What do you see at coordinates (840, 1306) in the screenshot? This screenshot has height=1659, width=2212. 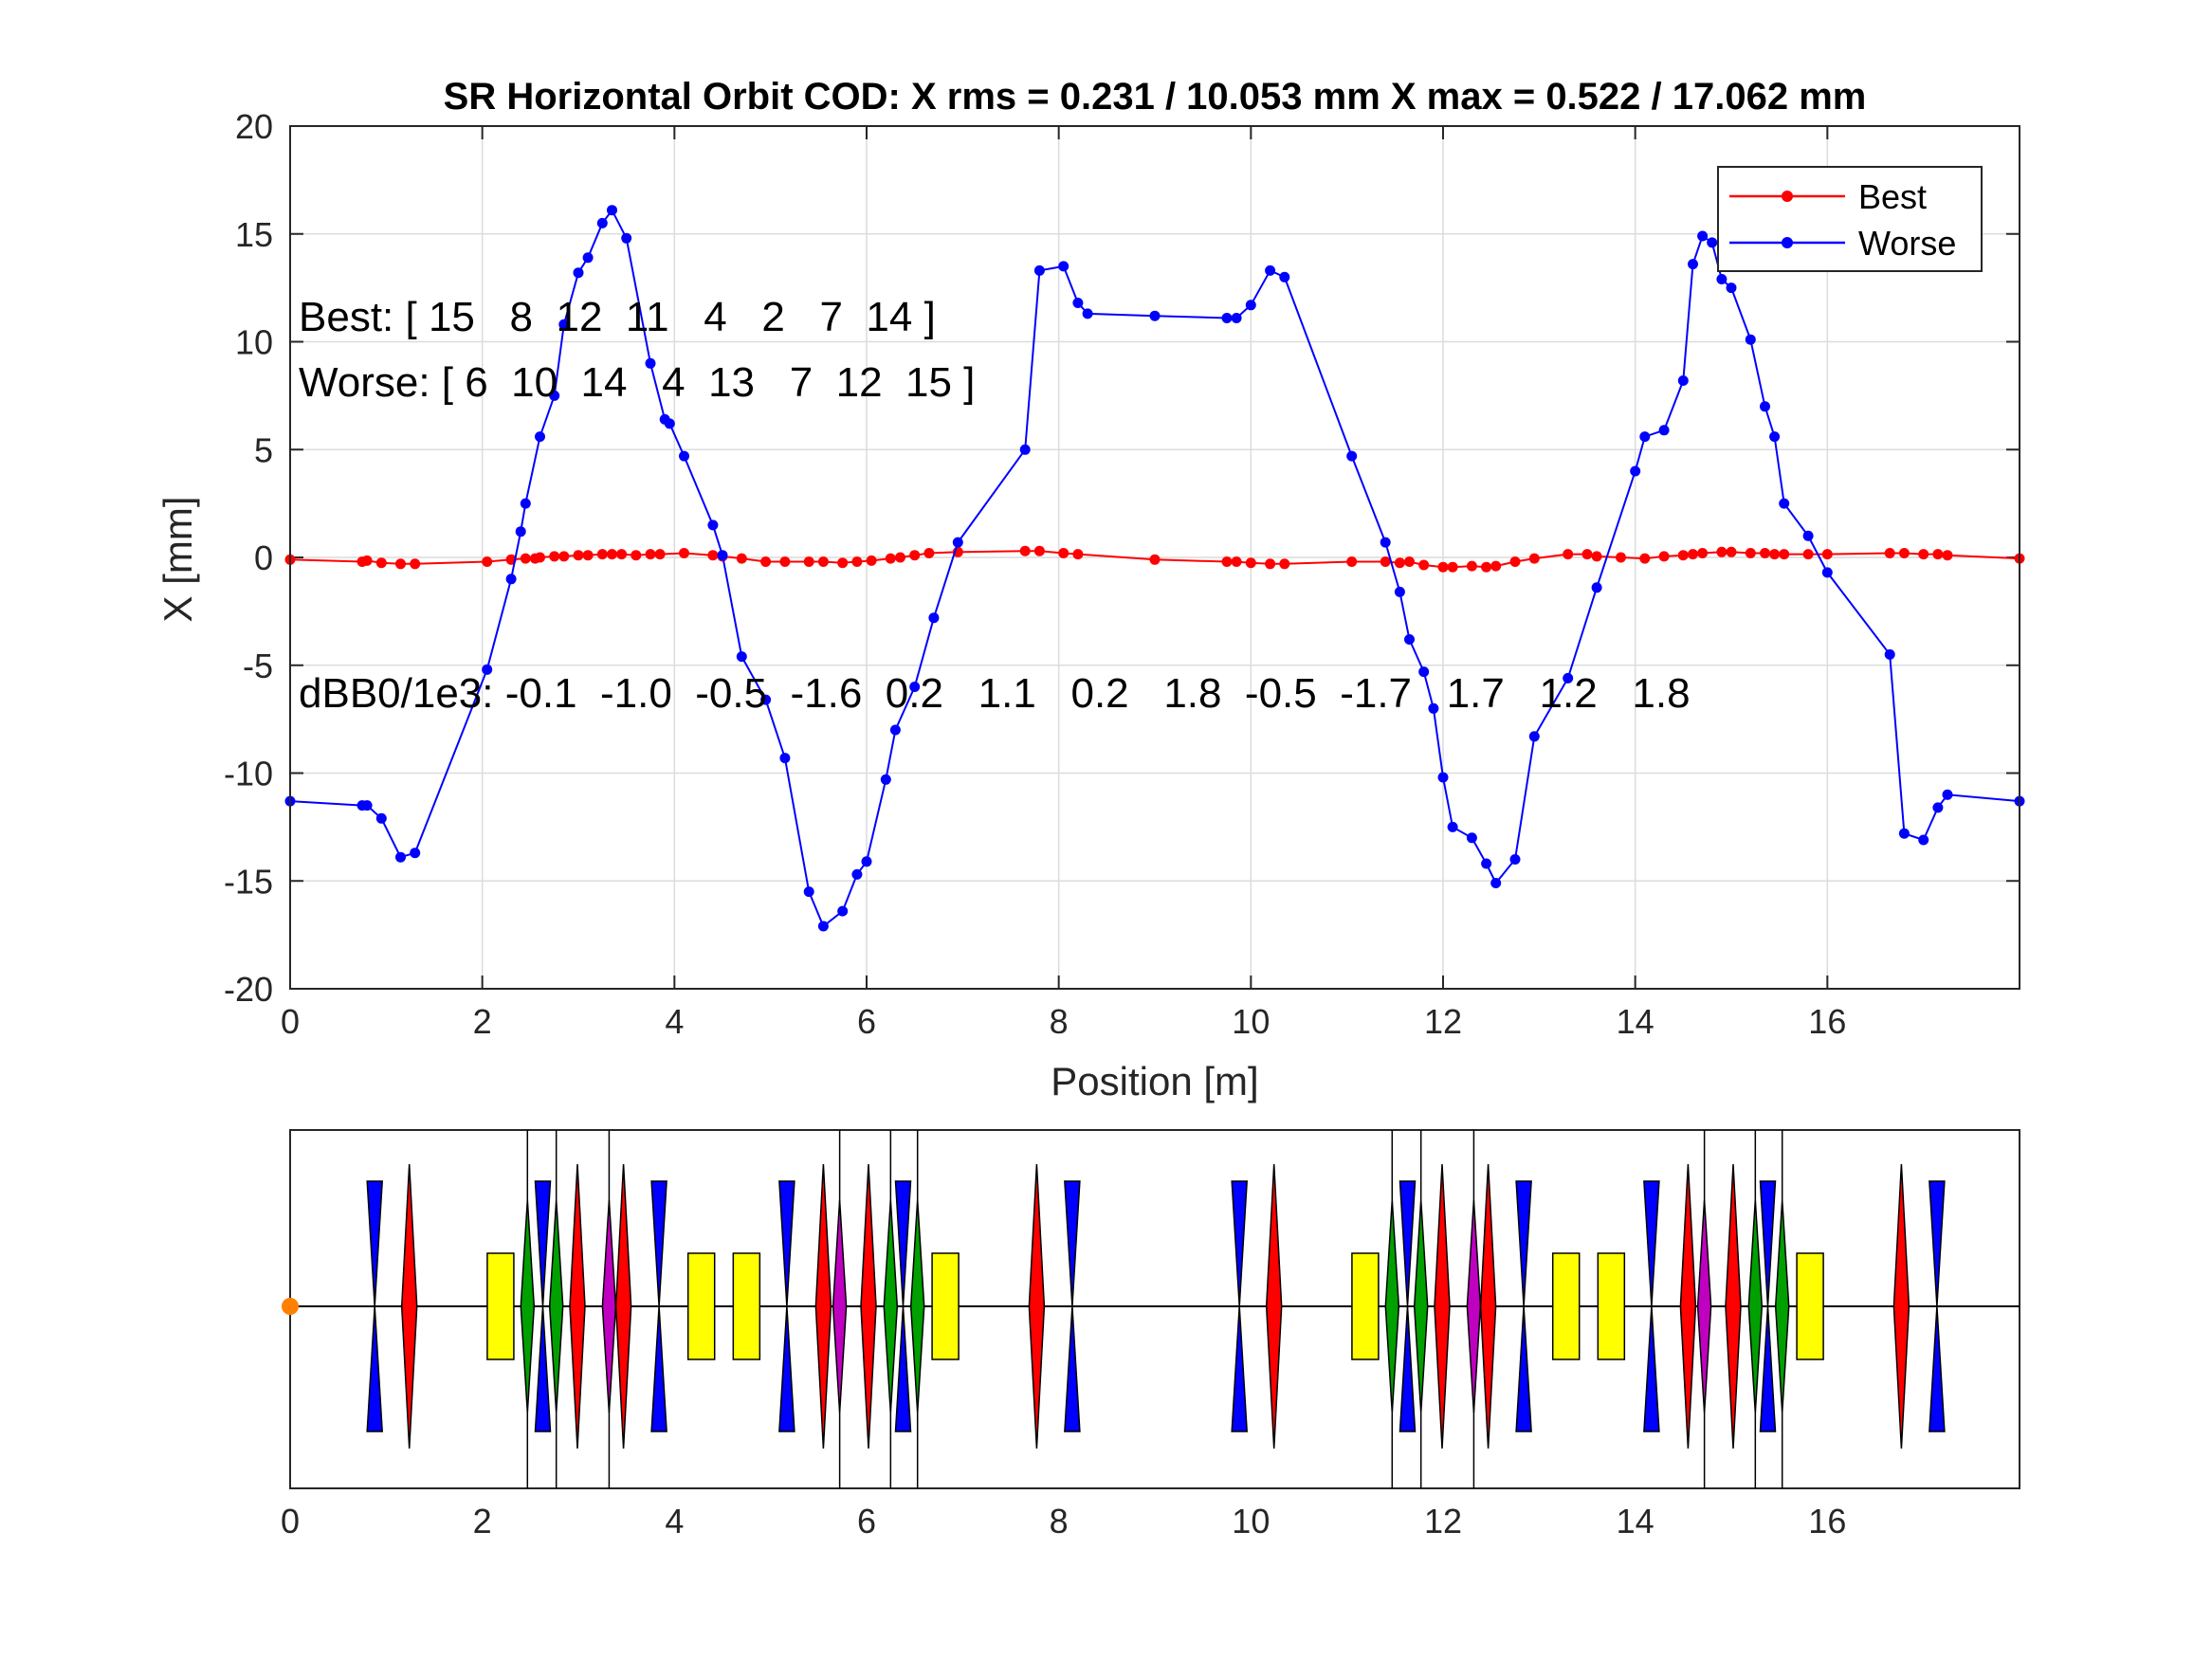 I see `octupole-magnet` at bounding box center [840, 1306].